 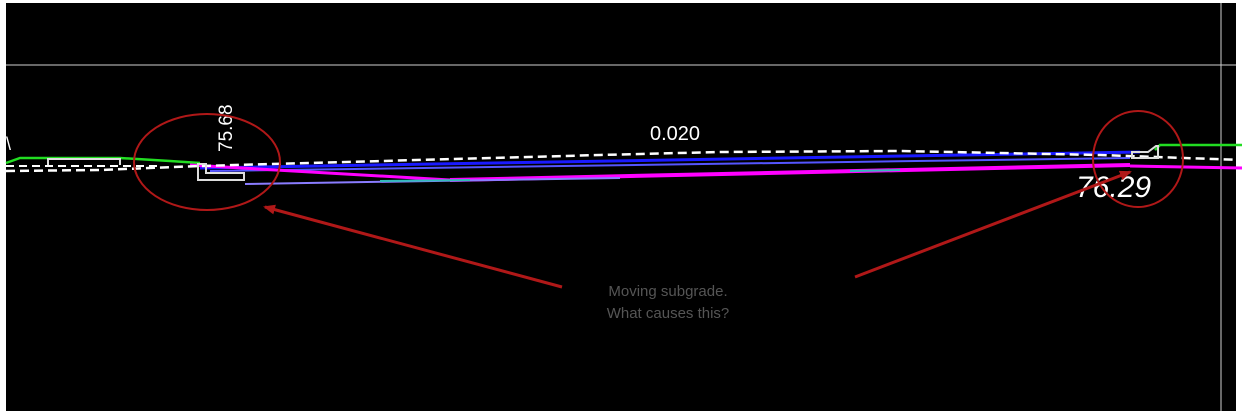 What do you see at coordinates (1145, 152) in the screenshot?
I see `right-subgrade-marker` at bounding box center [1145, 152].